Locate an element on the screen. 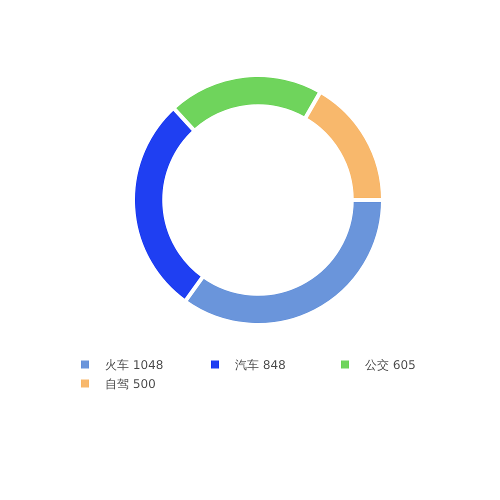 This screenshot has width=500, height=500. legend-label: 汽车 848 is located at coordinates (260, 365).